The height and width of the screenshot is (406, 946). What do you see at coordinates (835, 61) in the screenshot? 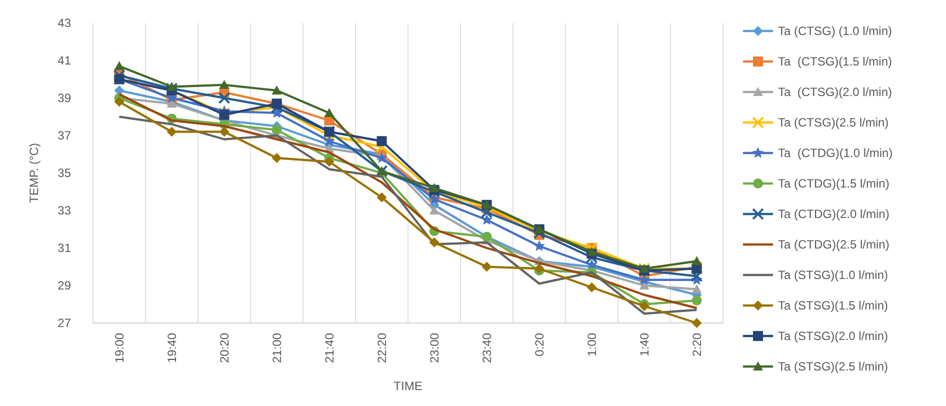
I see `legend-label: Ta (CTSG)(1.5 l/min)` at bounding box center [835, 61].